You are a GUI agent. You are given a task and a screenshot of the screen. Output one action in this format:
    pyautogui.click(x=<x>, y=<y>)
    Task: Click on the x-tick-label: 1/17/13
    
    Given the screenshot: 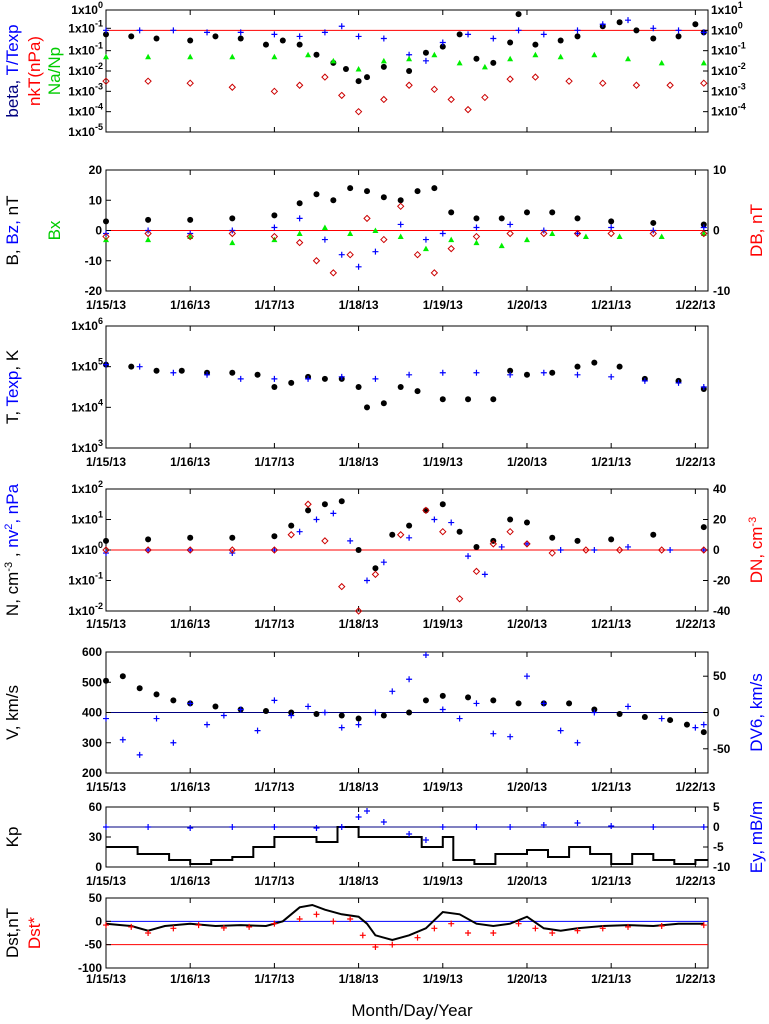 What is the action you would take?
    pyautogui.click(x=274, y=305)
    